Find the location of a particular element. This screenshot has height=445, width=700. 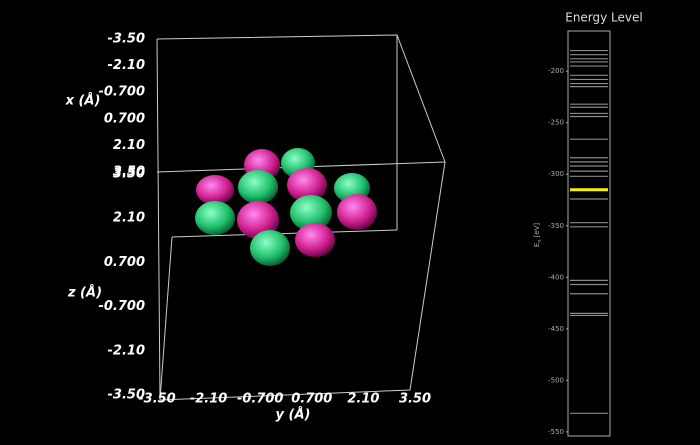

z-axis-label: z (Å) is located at coordinates (84, 293).